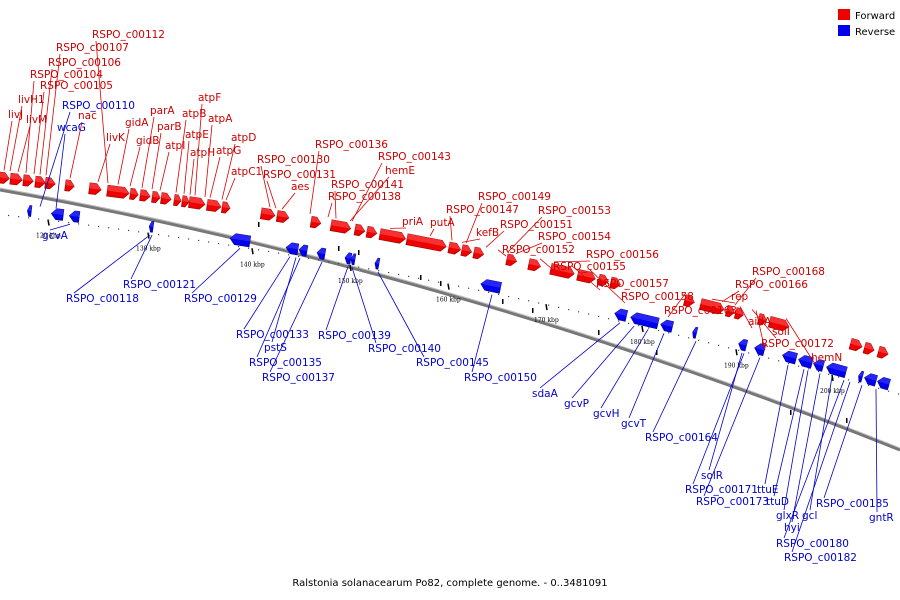  I want to click on legend-forward-label: Forward, so click(875, 16).